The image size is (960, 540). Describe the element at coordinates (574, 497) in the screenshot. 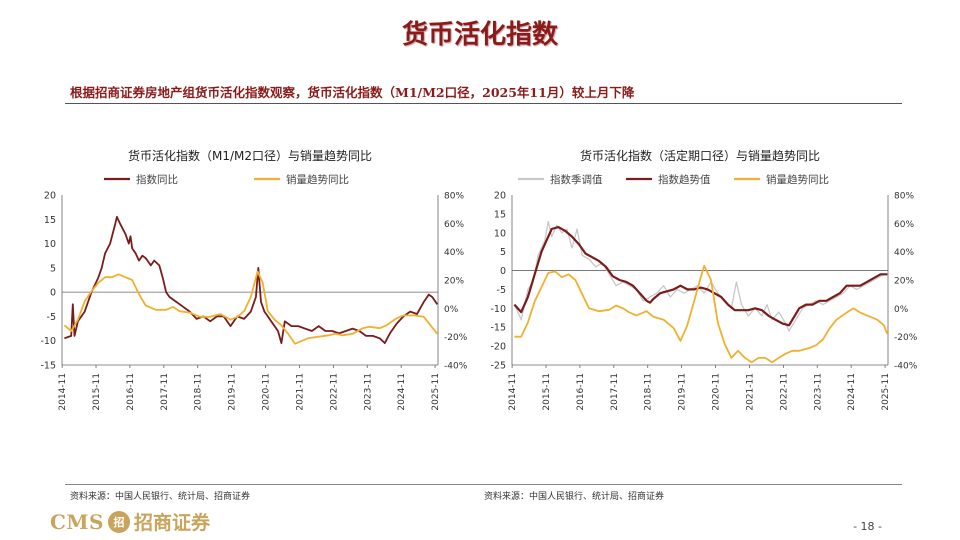

I see `source-note-right: 资料来源：中国人民银行、统计局、招商证券` at that location.